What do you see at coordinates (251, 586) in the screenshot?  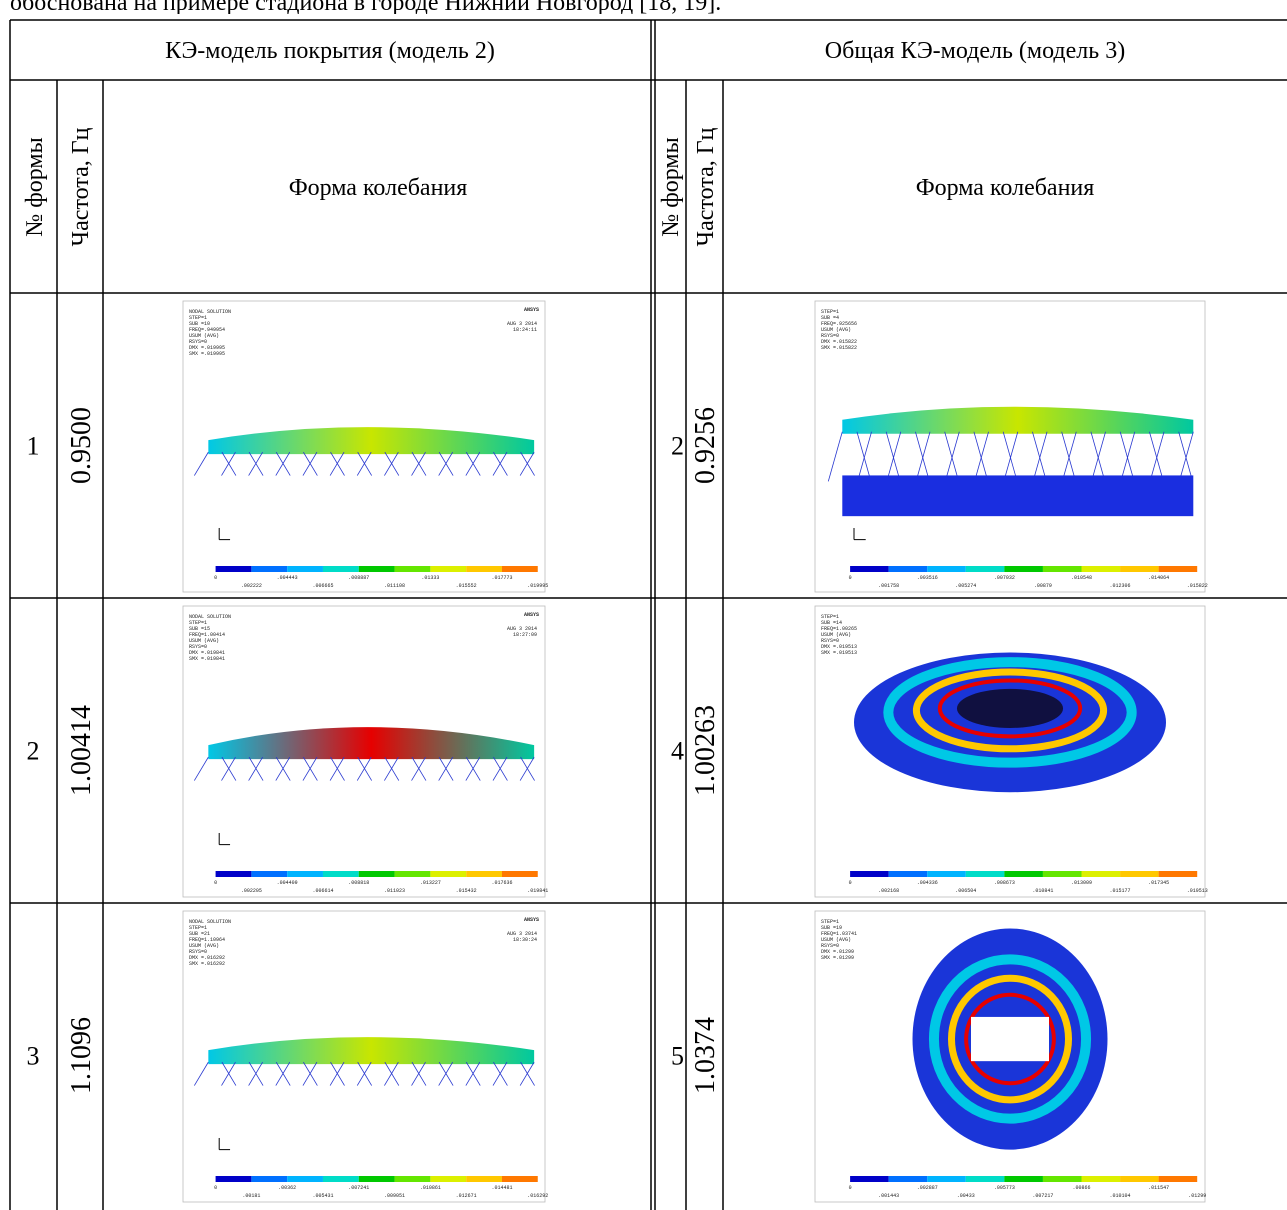 I see `legend-label: .002222` at bounding box center [251, 586].